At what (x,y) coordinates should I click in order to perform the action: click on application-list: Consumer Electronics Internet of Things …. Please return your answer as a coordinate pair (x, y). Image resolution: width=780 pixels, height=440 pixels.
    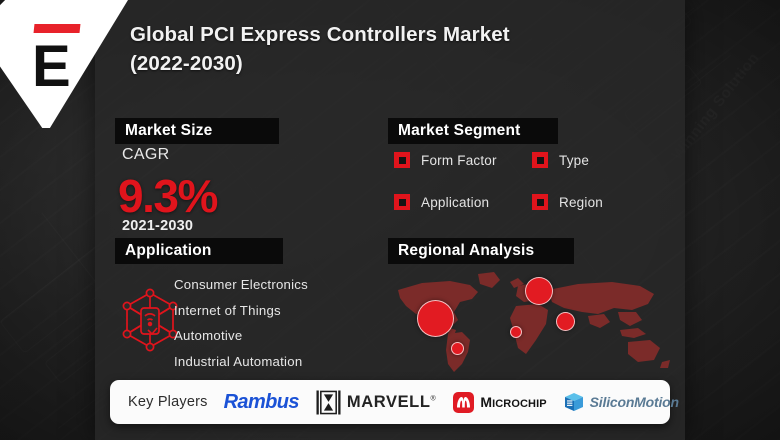
    Looking at the image, I should click on (264, 323).